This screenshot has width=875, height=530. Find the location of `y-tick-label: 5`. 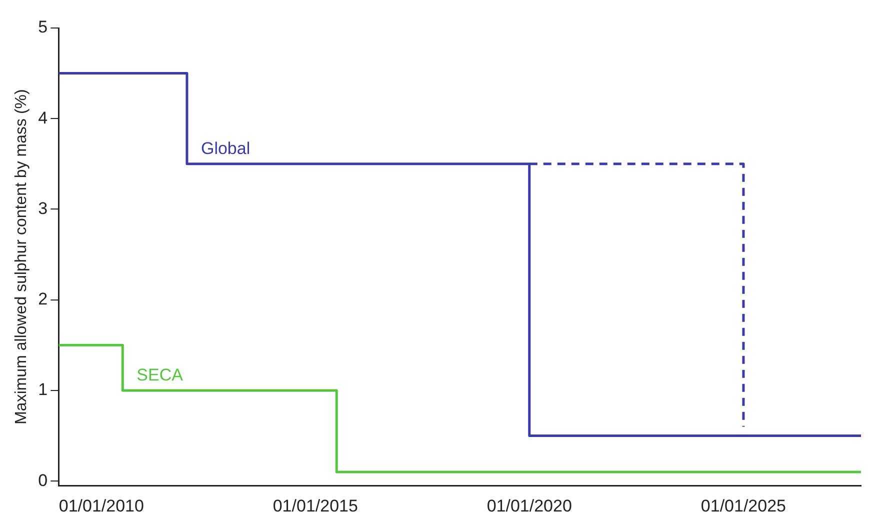

y-tick-label: 5 is located at coordinates (43, 27).